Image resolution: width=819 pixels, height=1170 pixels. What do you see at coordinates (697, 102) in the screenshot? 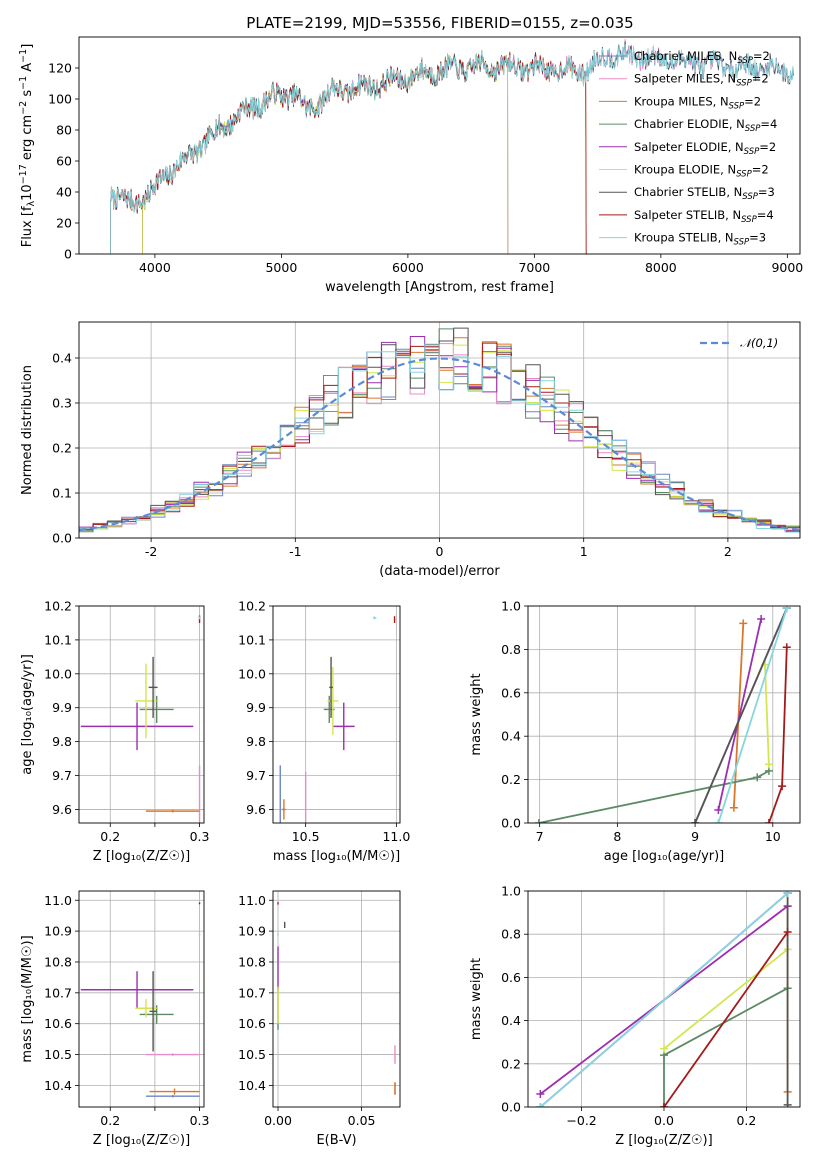
I see `legend-label-kroupa_miles: Kroupa MILES, NSSP=2` at bounding box center [697, 102].